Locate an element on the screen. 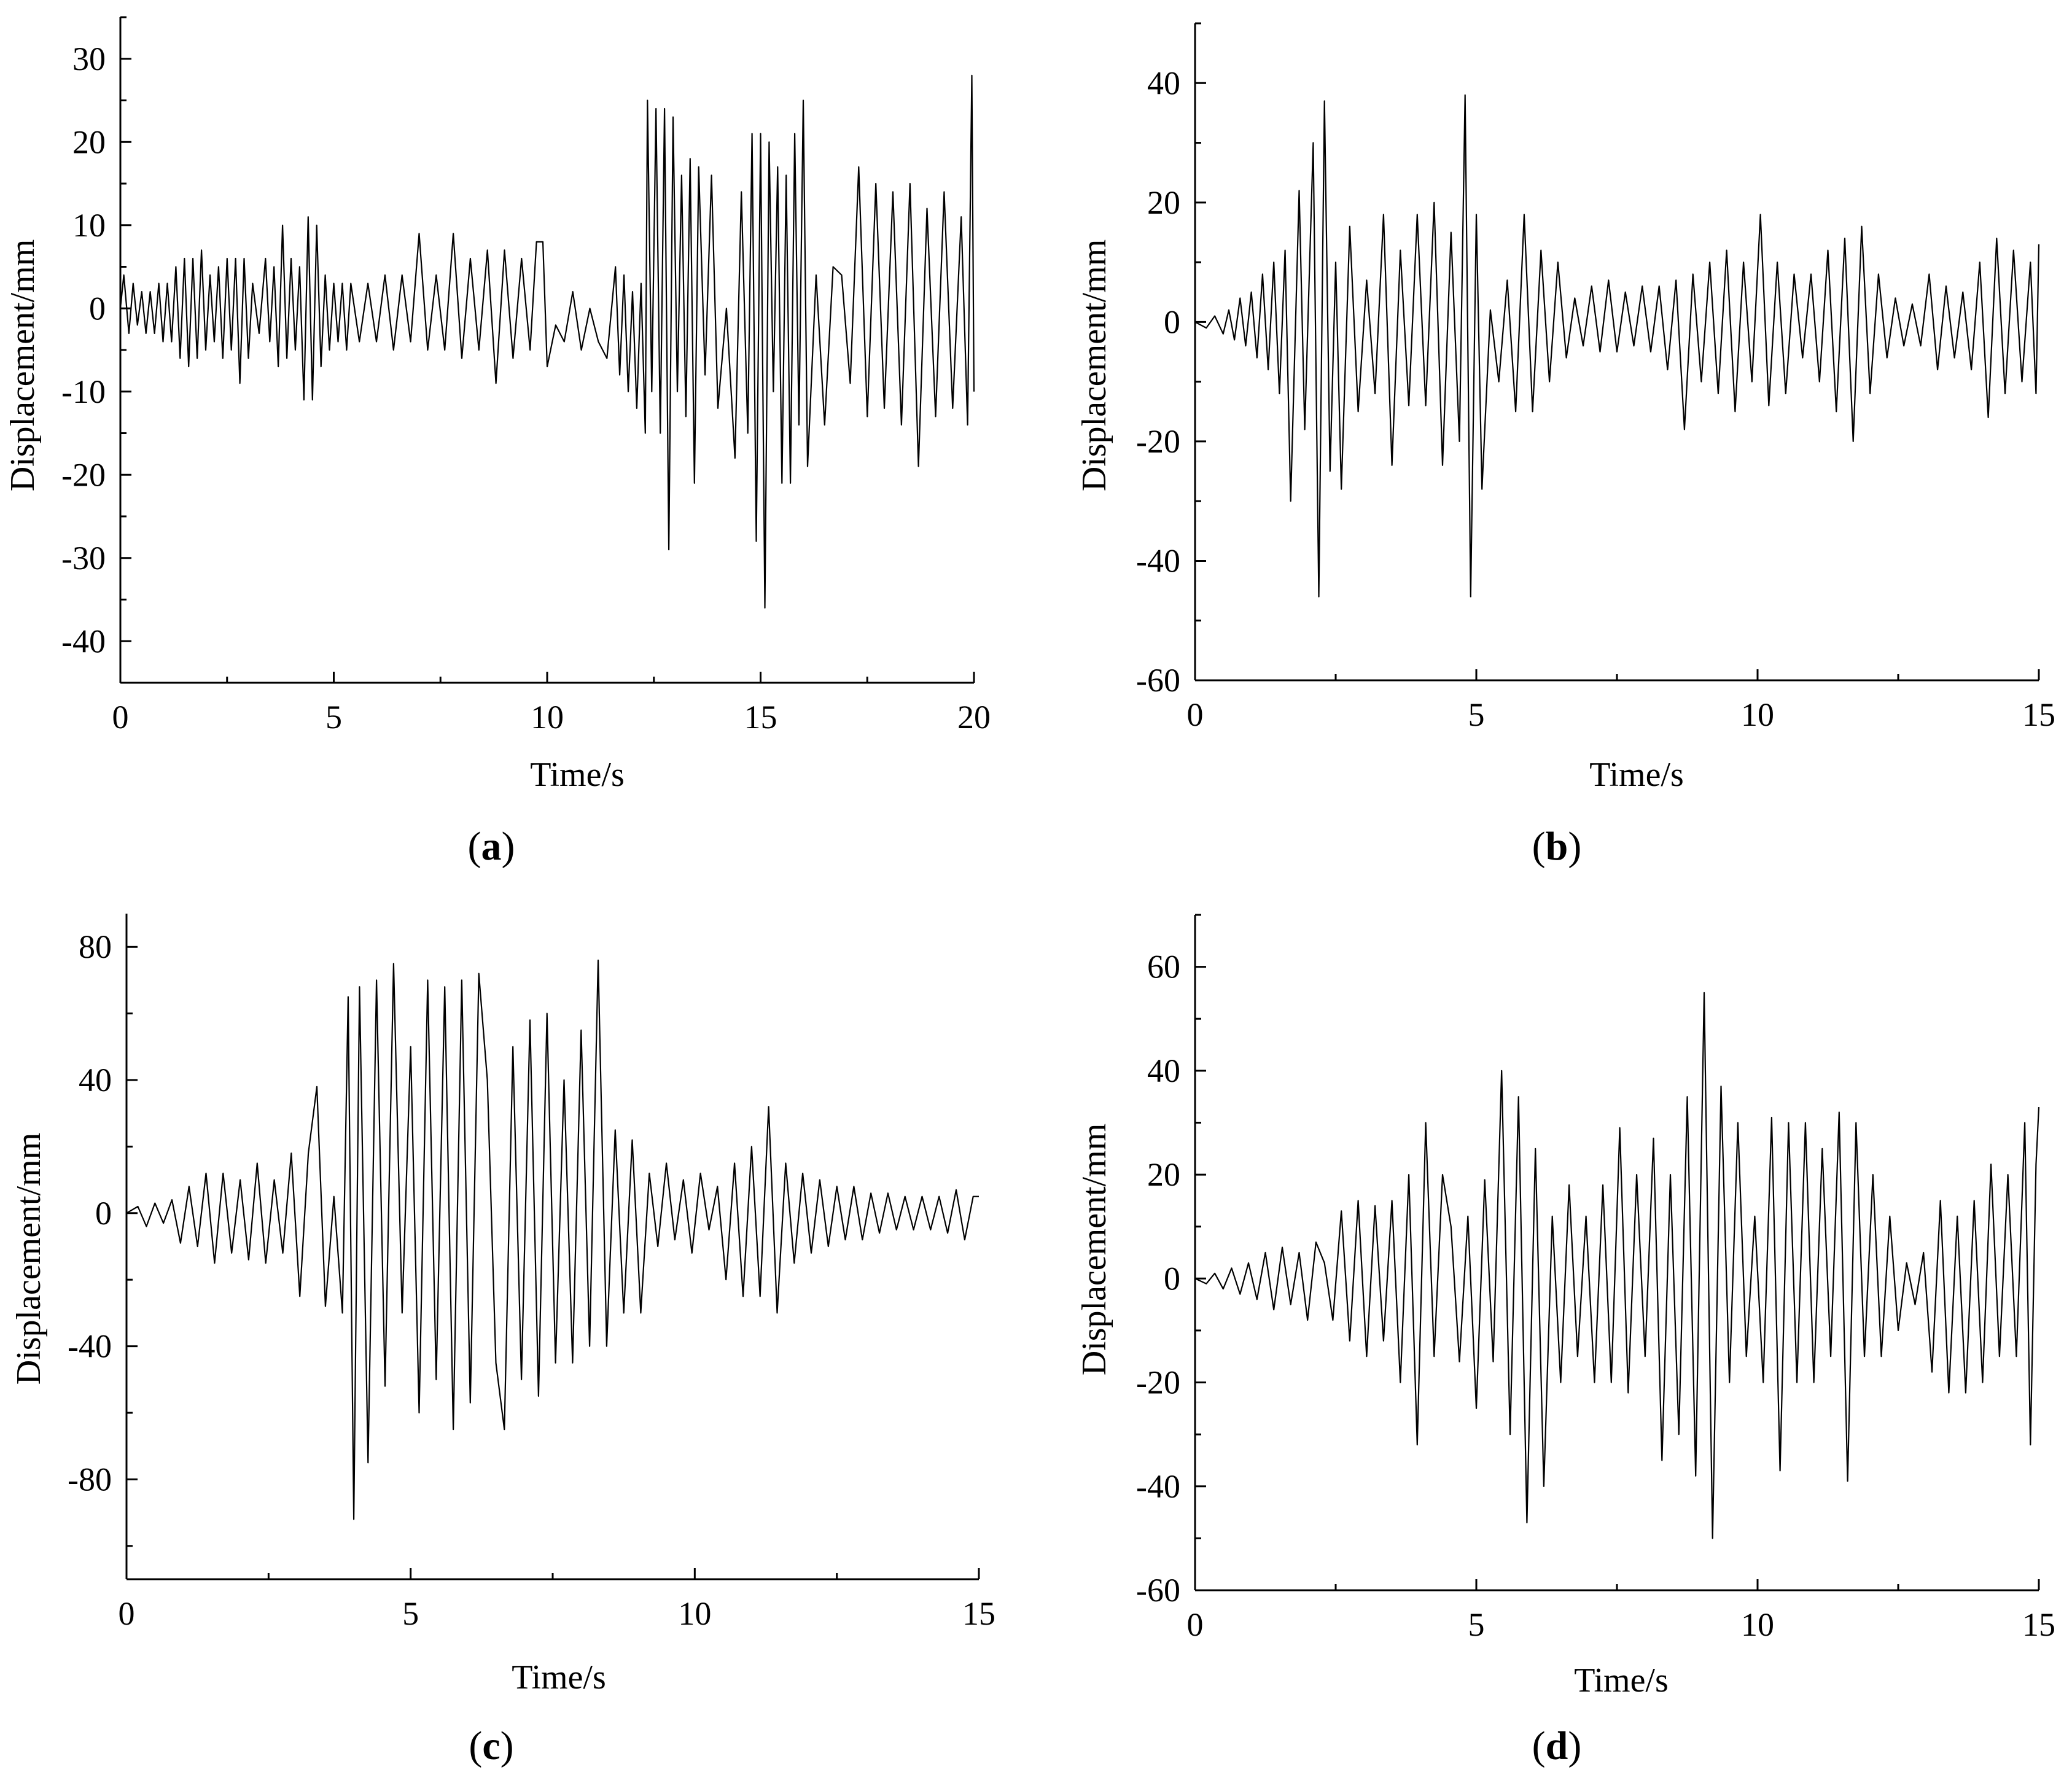  panel-label-d: (d) is located at coordinates (1557, 1746).